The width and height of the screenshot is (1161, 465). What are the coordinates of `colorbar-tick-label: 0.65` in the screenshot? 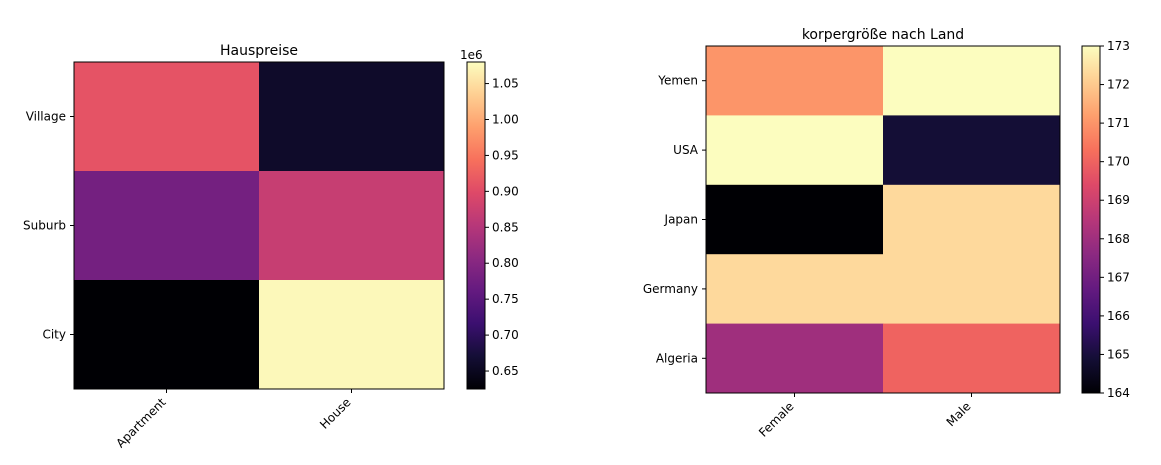 It's located at (505, 371).